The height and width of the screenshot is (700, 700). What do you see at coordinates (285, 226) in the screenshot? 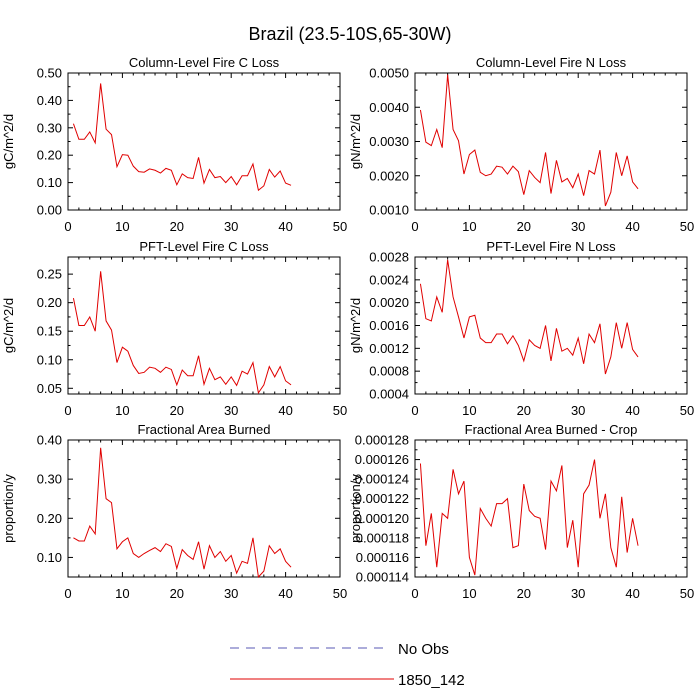
I see `panel-1-xtick-label: 40` at bounding box center [285, 226].